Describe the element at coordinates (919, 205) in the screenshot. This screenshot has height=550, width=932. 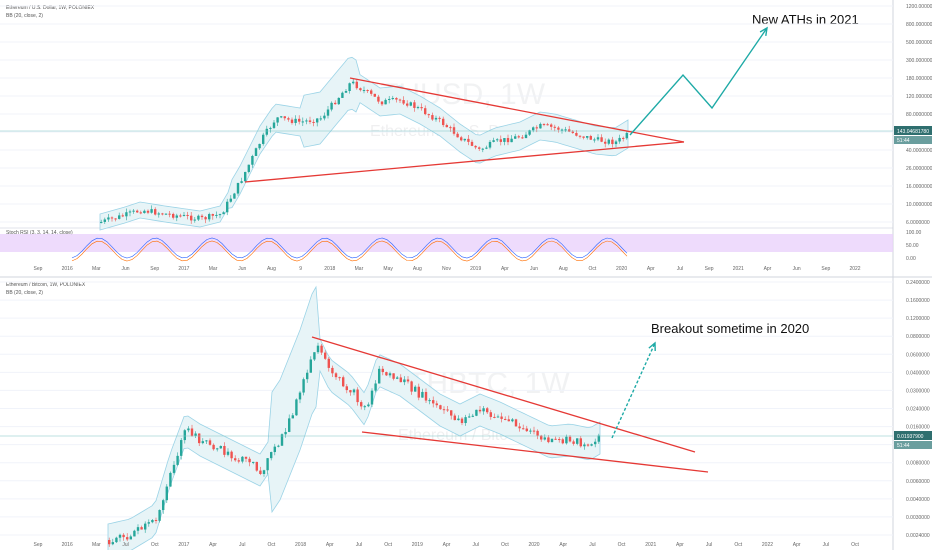
I see `top-y-tick: 10.0000000` at that location.